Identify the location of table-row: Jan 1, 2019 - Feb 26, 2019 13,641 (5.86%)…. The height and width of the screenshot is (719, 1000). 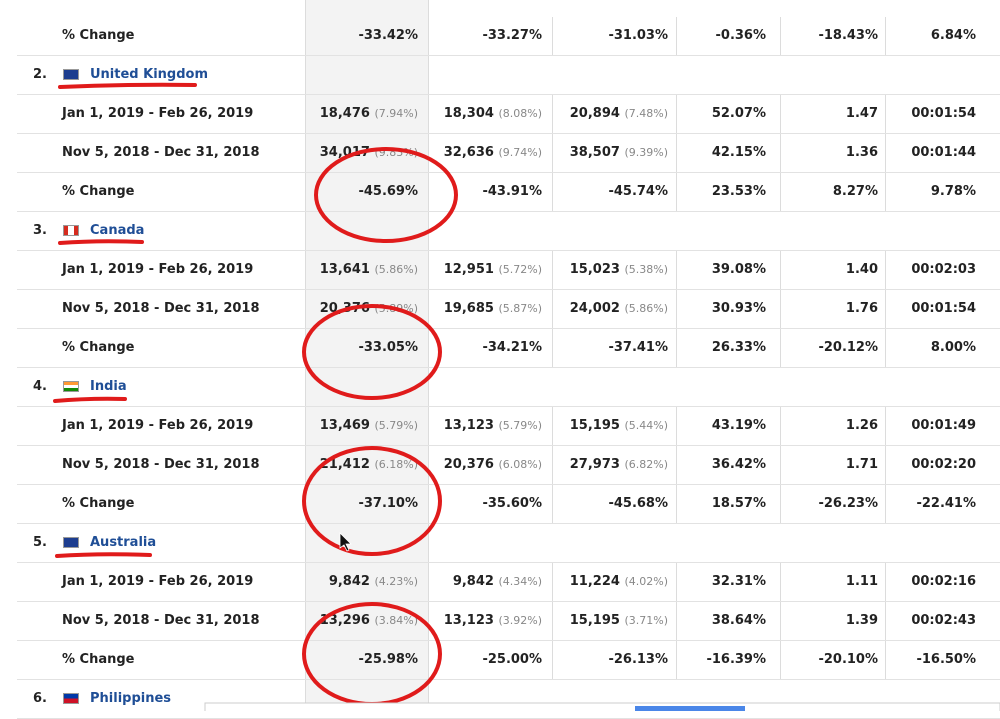
(508, 270).